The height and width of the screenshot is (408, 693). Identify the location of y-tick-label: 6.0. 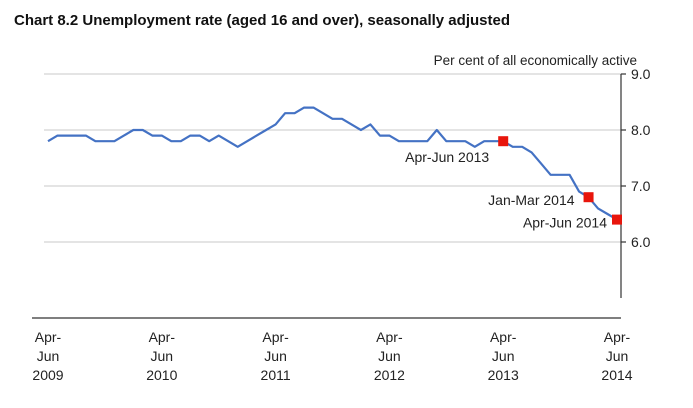
(641, 242).